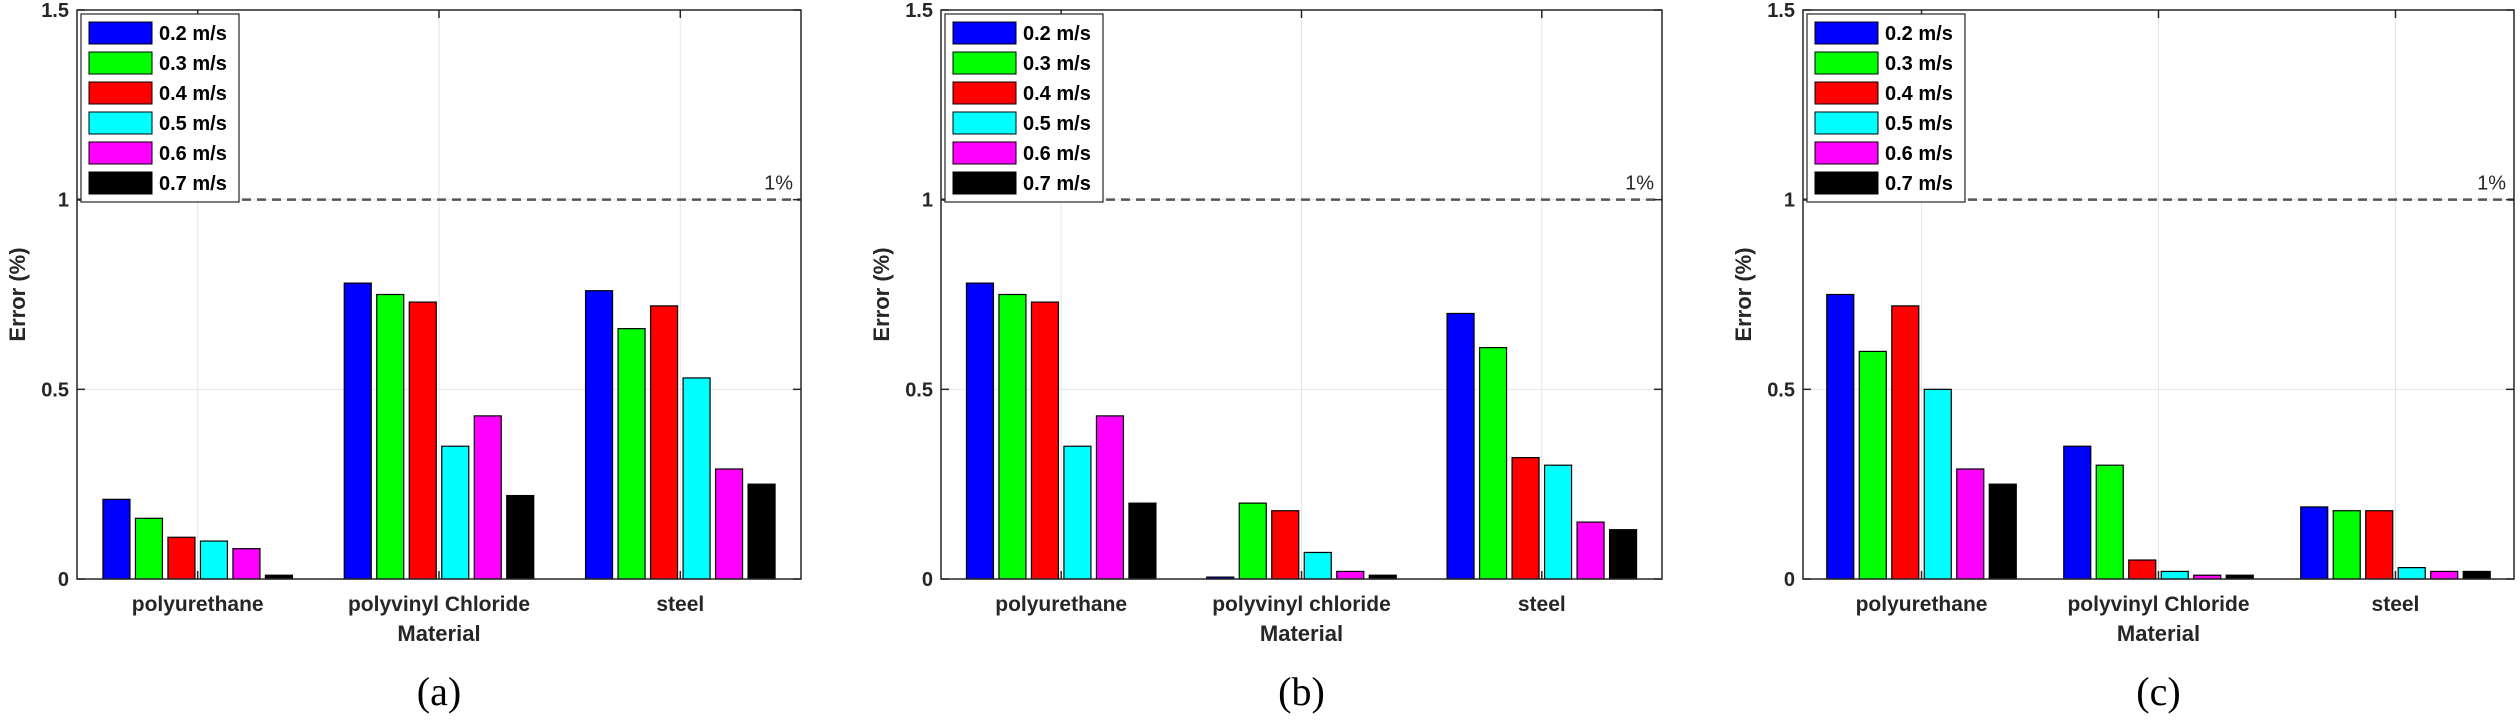 The width and height of the screenshot is (2520, 728). What do you see at coordinates (1301, 691) in the screenshot?
I see `panel-caption: (b)` at bounding box center [1301, 691].